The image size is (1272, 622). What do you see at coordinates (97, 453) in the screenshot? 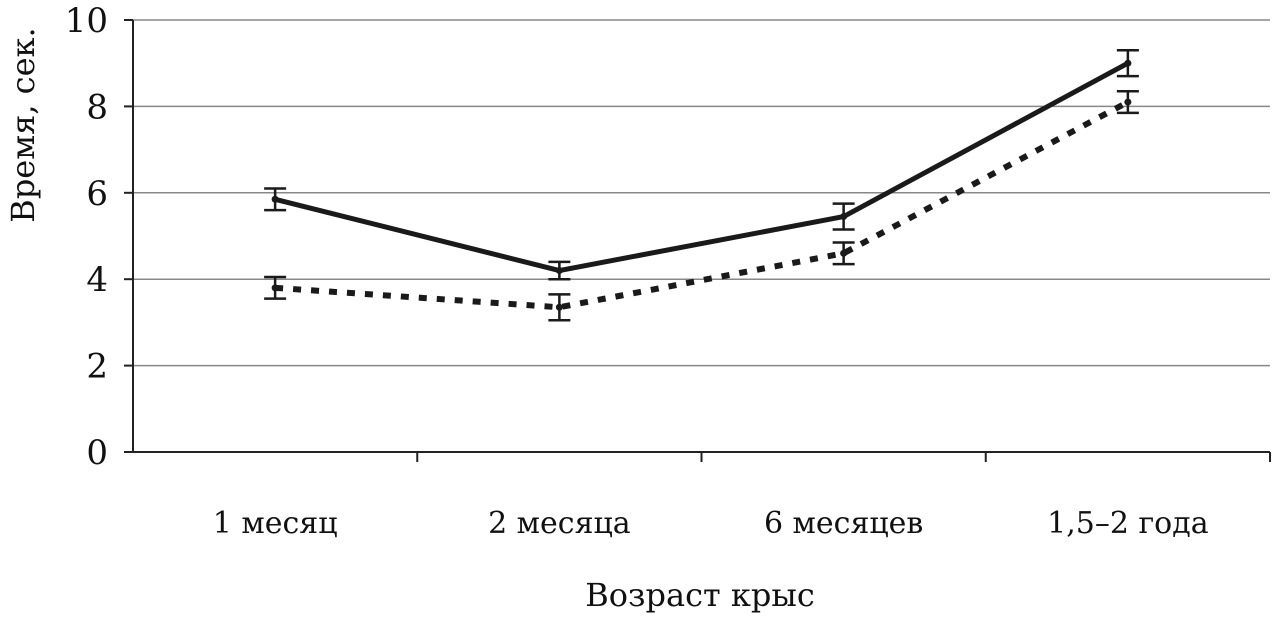
I see `y-tick-label: 0` at bounding box center [97, 453].